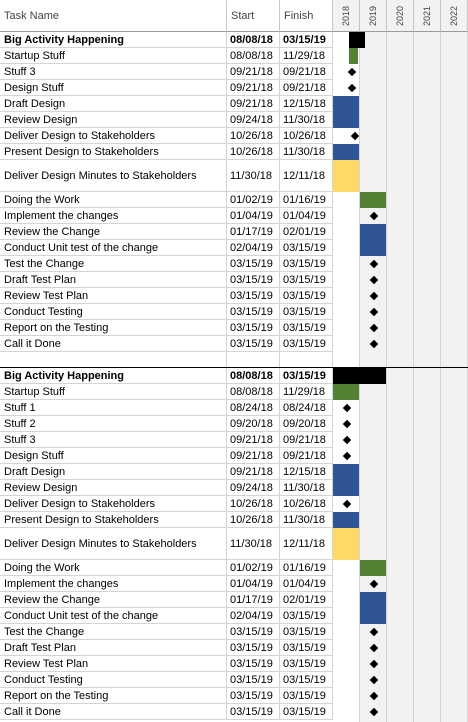 The height and width of the screenshot is (722, 468). I want to click on table-row: Review the Change 01/17/19 02/01/19, so click(234, 600).